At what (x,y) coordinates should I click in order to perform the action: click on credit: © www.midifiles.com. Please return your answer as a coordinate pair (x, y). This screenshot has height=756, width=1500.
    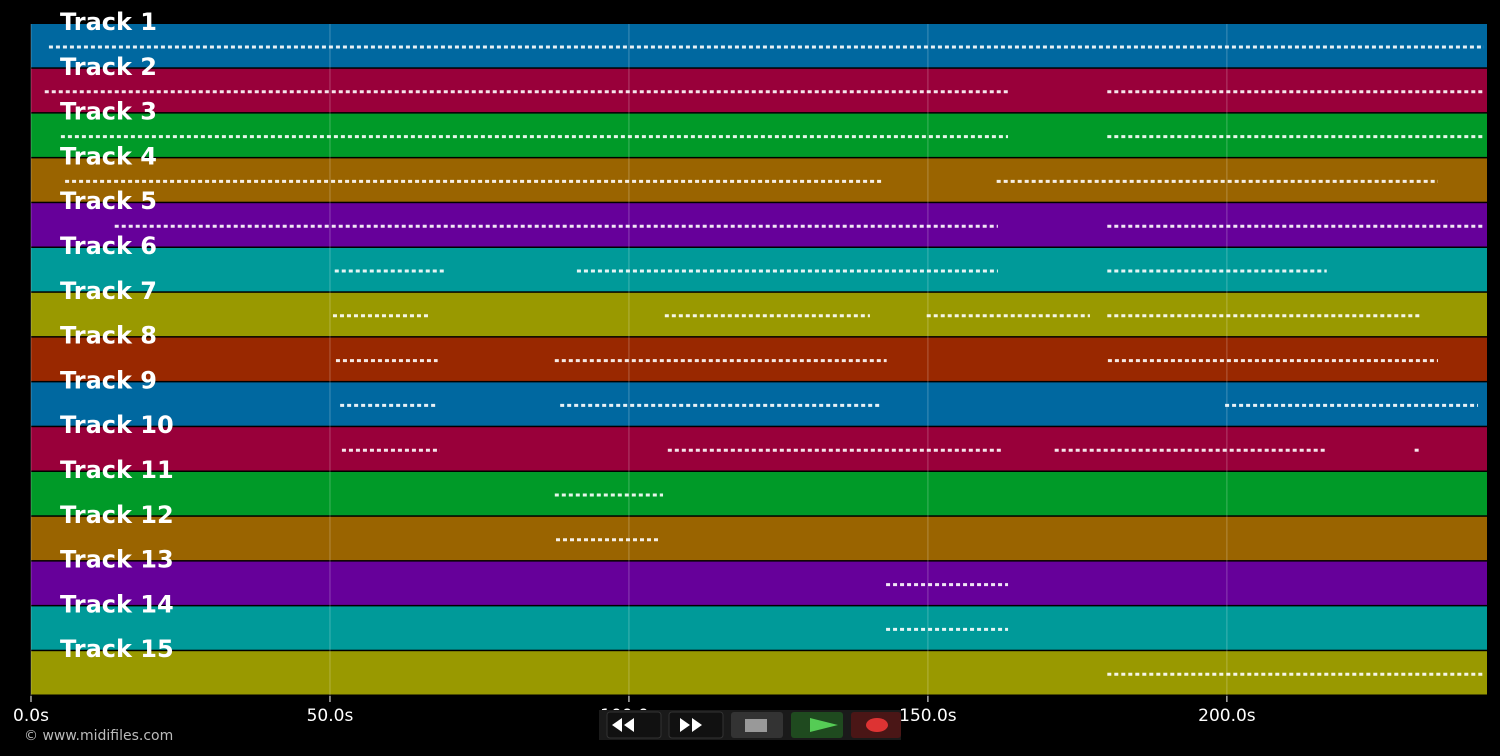
    Looking at the image, I should click on (98, 736).